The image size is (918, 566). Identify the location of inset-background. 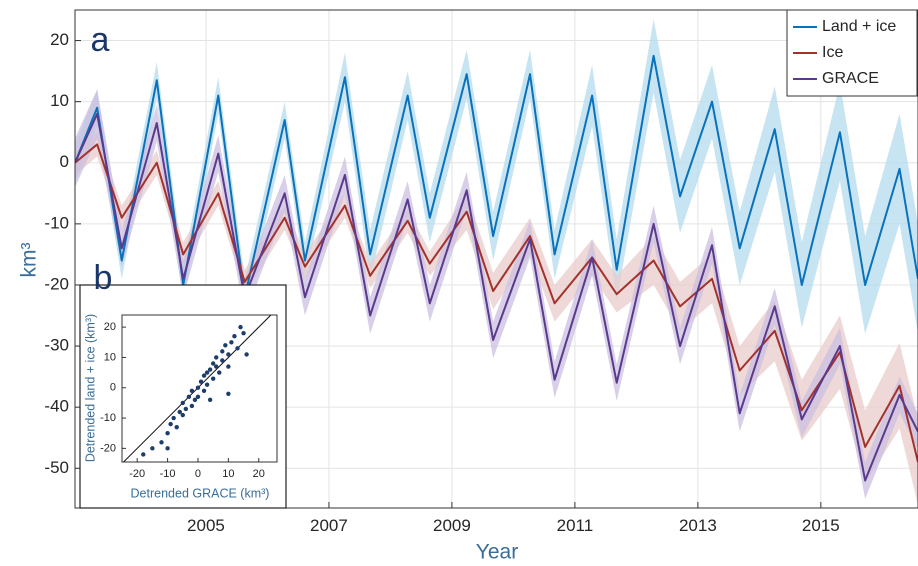
(183, 396).